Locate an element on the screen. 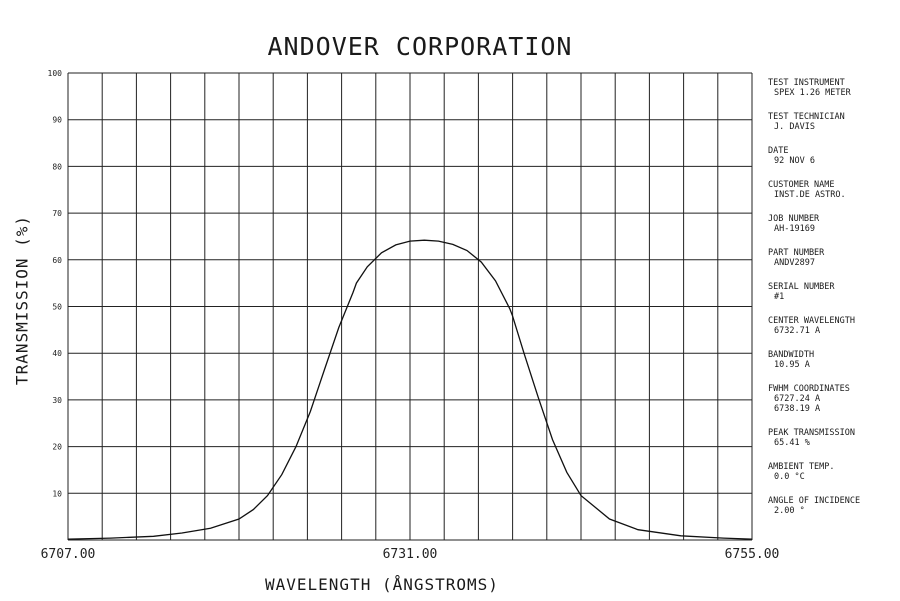  info-label: TEST INSTRUMENT is located at coordinates (806, 83).